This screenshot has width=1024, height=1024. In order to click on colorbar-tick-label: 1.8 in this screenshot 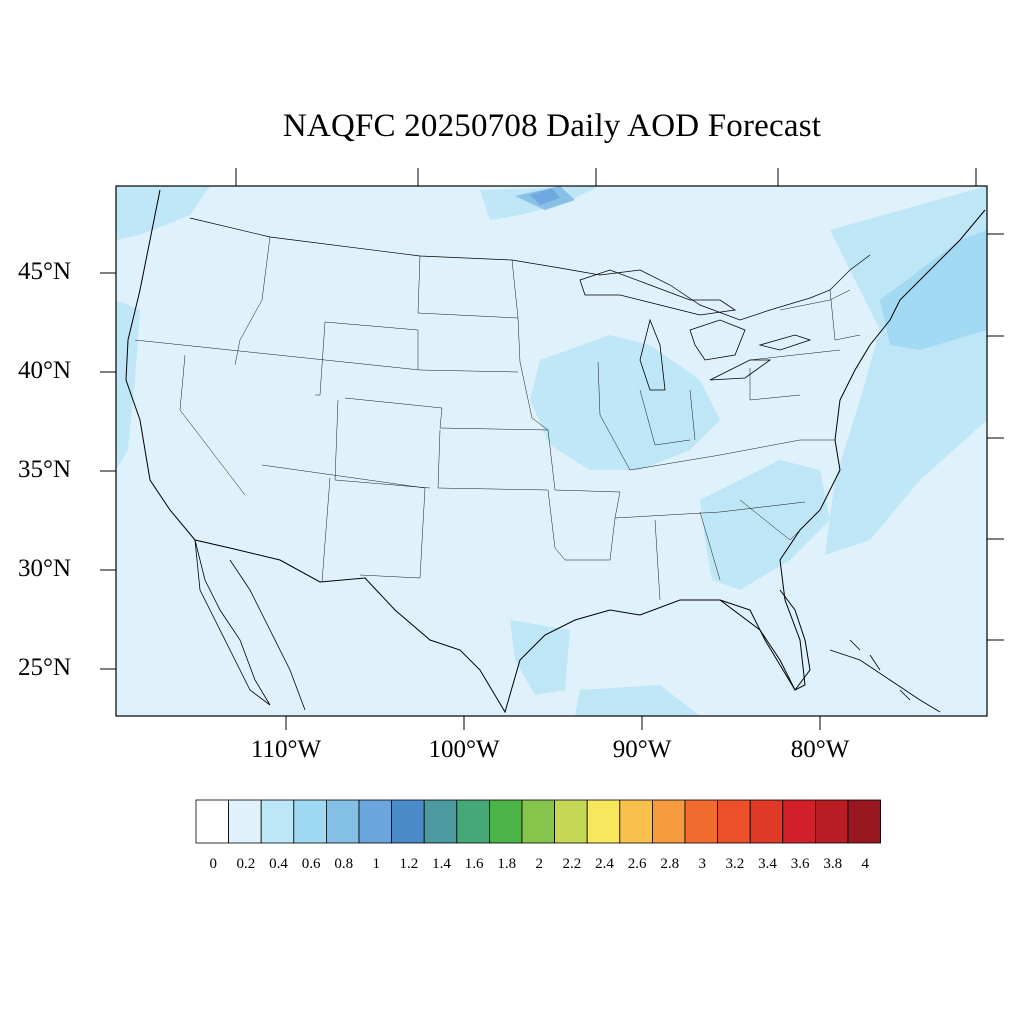, I will do `click(507, 864)`.